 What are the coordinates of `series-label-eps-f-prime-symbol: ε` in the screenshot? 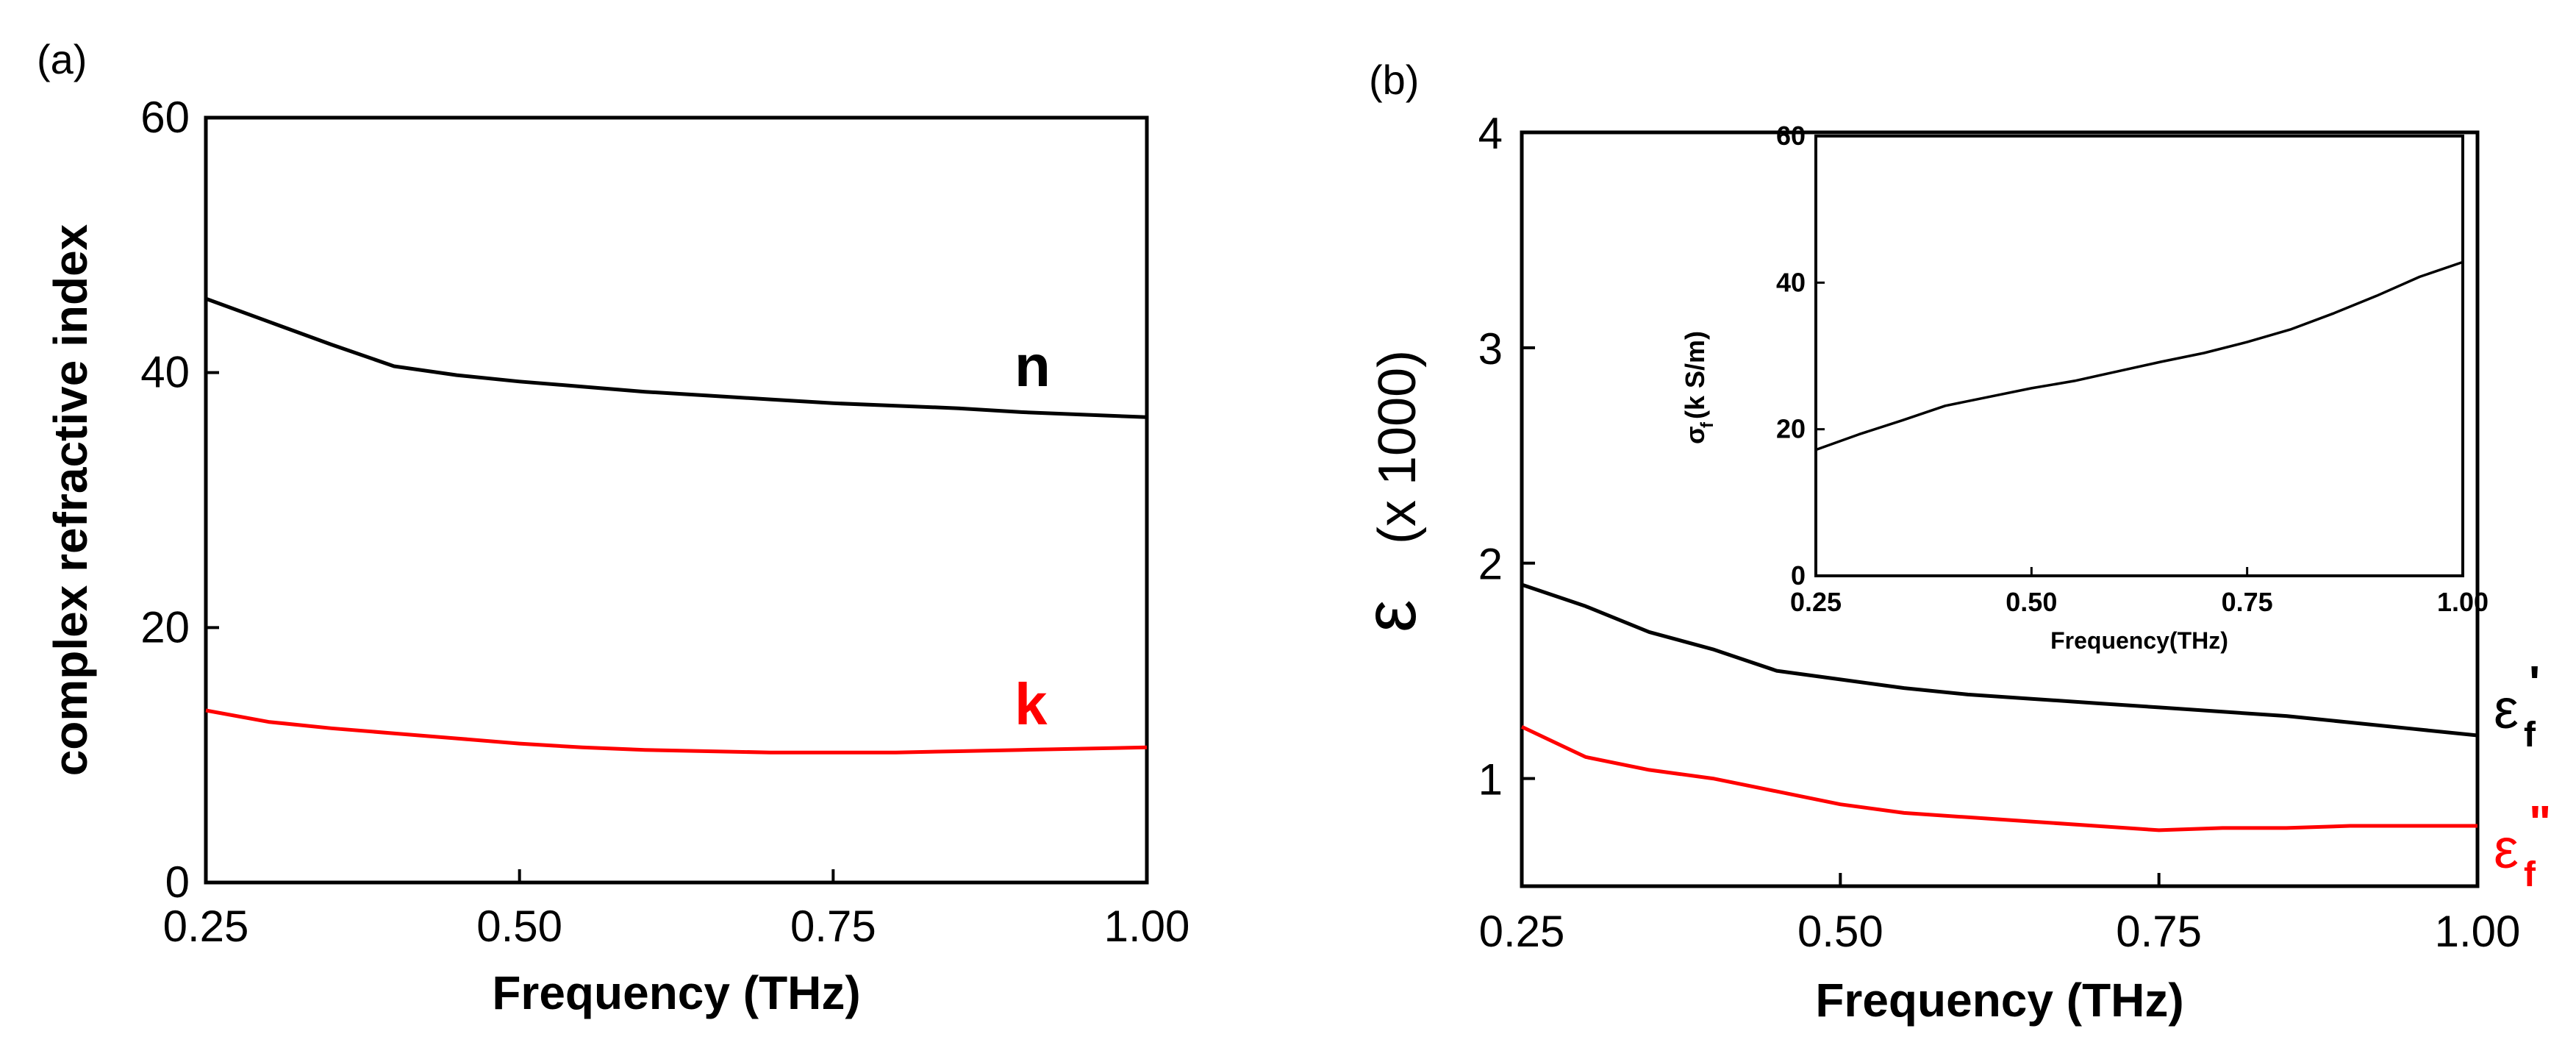 It's located at (2507, 710).